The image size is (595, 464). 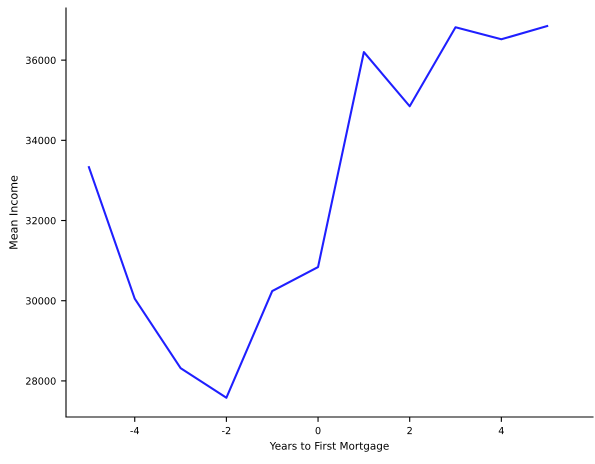 What do you see at coordinates (41, 381) in the screenshot?
I see `y-tick-label: 28000` at bounding box center [41, 381].